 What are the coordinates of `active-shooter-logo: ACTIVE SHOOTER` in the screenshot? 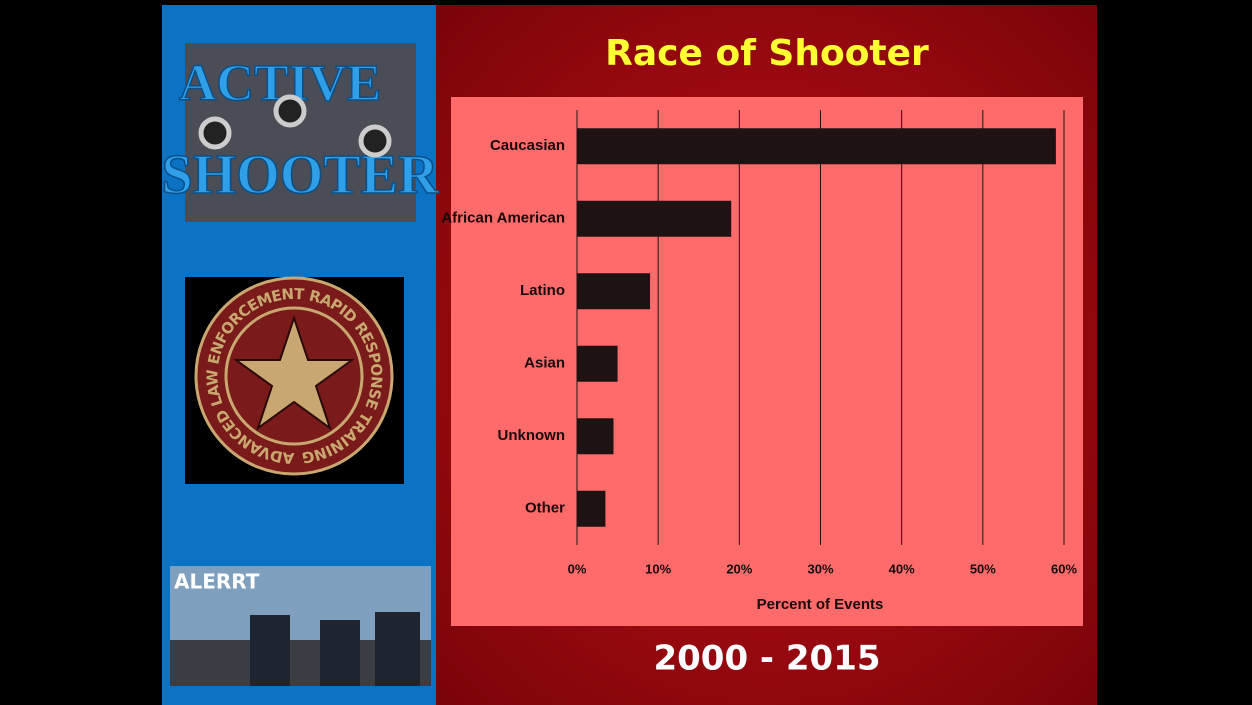 It's located at (300, 132).